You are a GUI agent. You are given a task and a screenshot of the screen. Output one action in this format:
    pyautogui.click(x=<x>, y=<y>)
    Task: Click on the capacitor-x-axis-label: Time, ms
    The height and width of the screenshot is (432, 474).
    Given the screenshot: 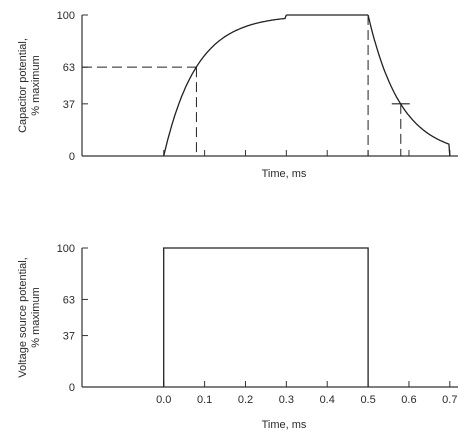 What is the action you would take?
    pyautogui.click(x=284, y=174)
    